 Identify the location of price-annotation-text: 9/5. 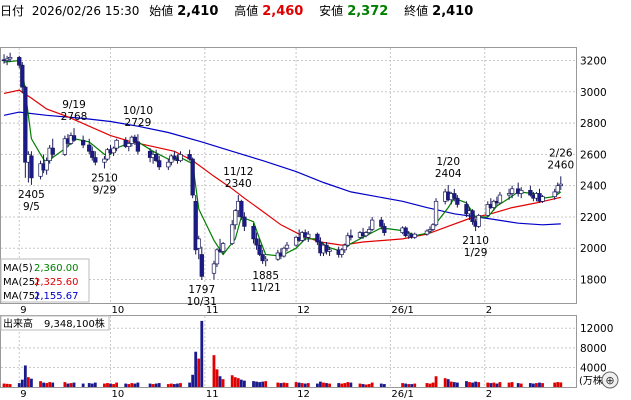
(31, 207).